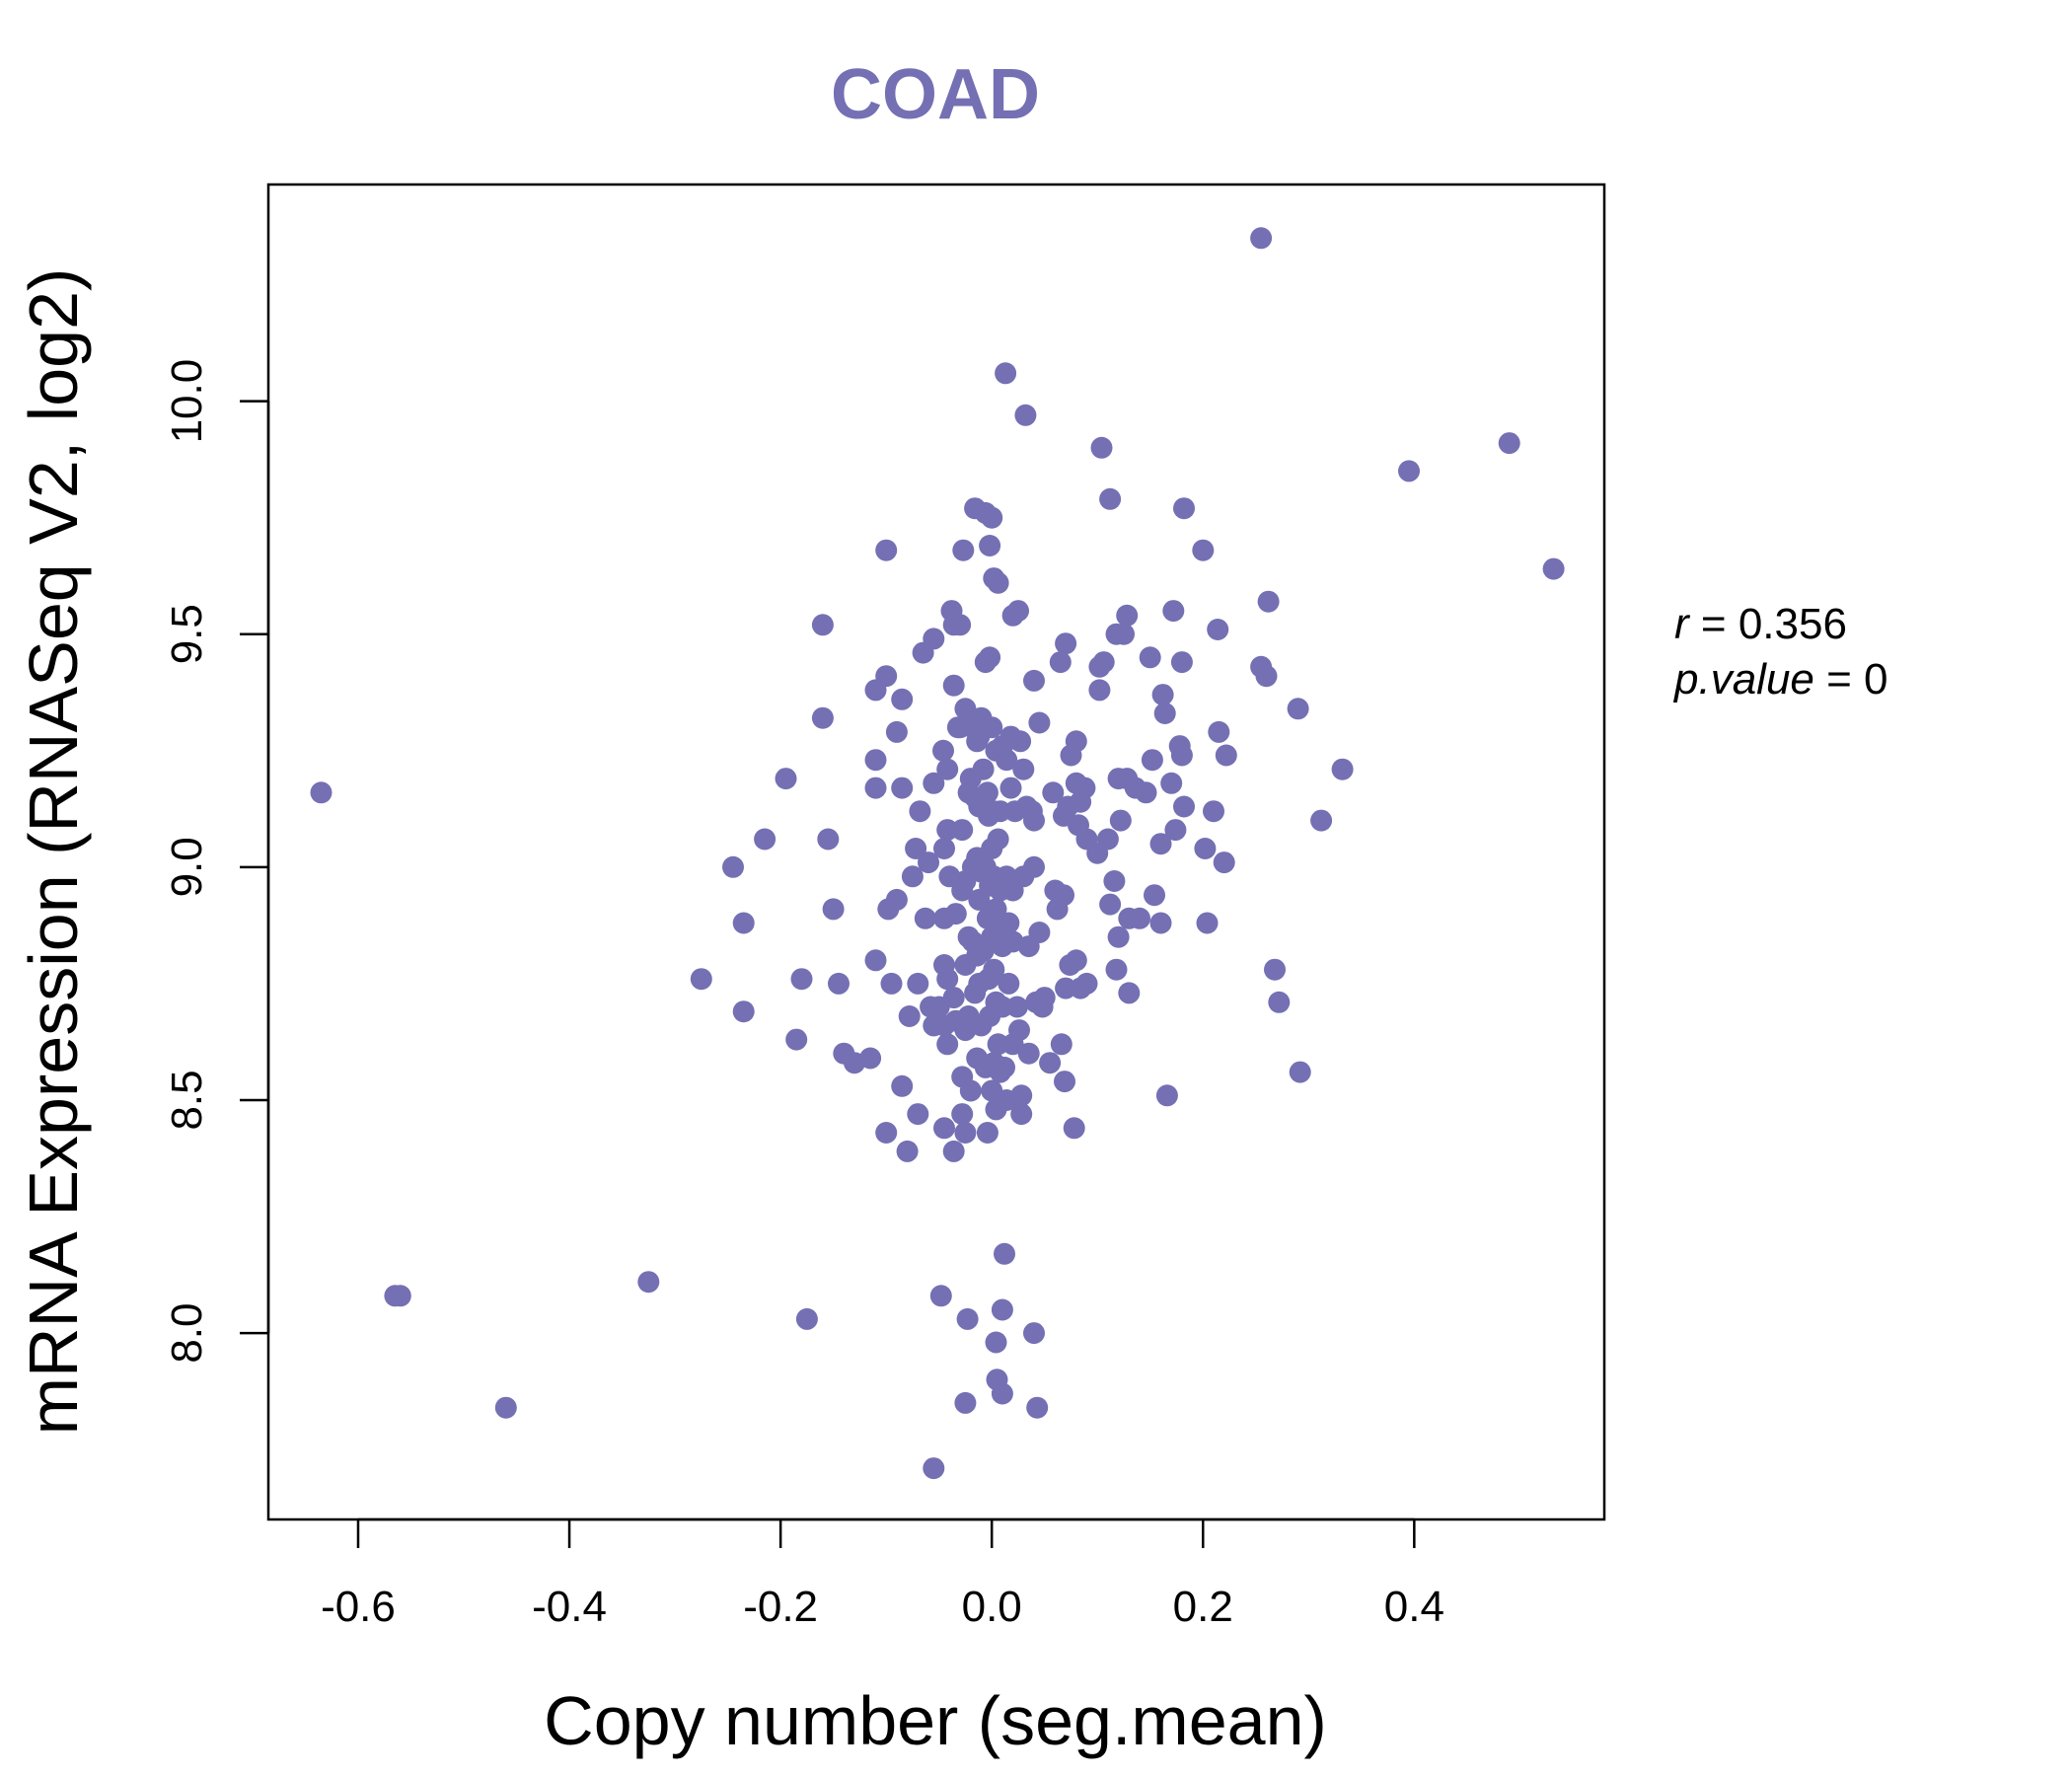 Image resolution: width=2072 pixels, height=1776 pixels. What do you see at coordinates (1793, 624) in the screenshot?
I see `r-value: 0.356` at bounding box center [1793, 624].